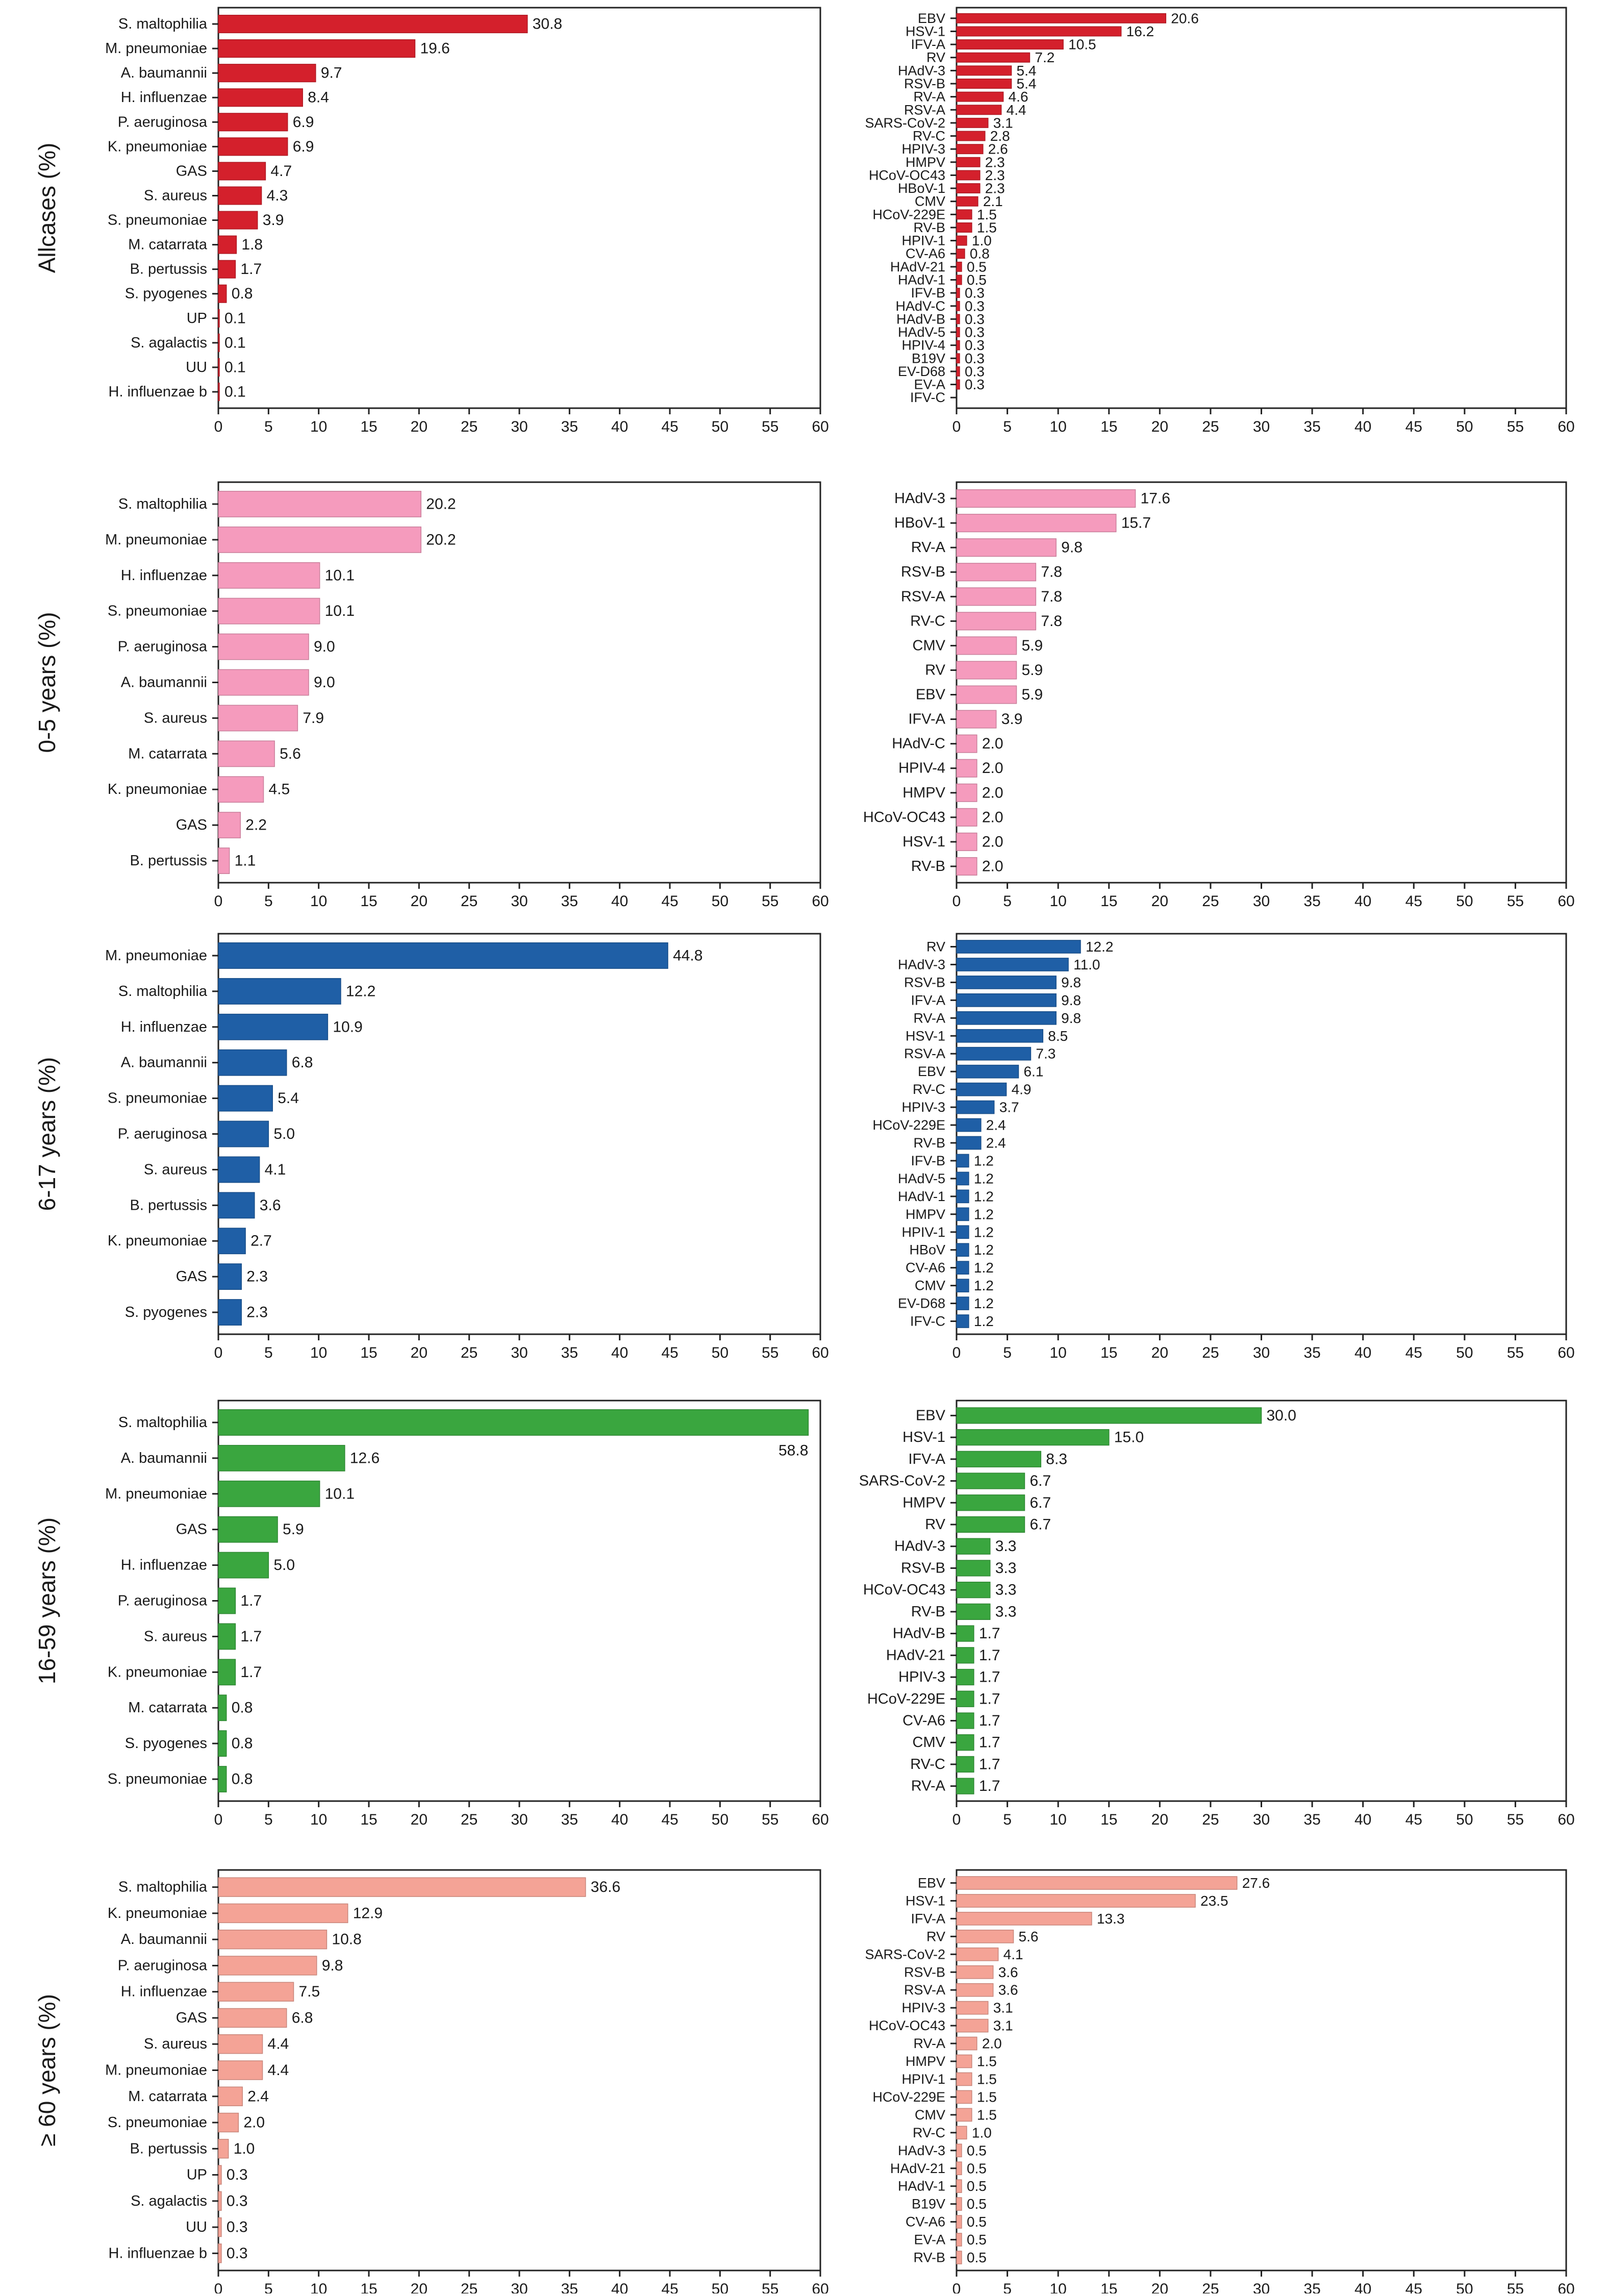  What do you see at coordinates (923, 345) in the screenshot?
I see `category-label: HPIV-4` at bounding box center [923, 345].